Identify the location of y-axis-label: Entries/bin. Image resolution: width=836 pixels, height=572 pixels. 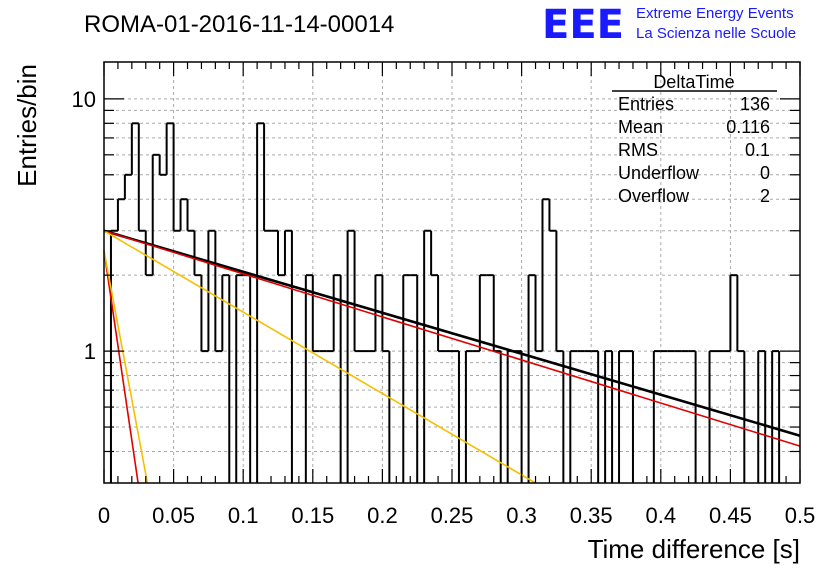
(27, 125).